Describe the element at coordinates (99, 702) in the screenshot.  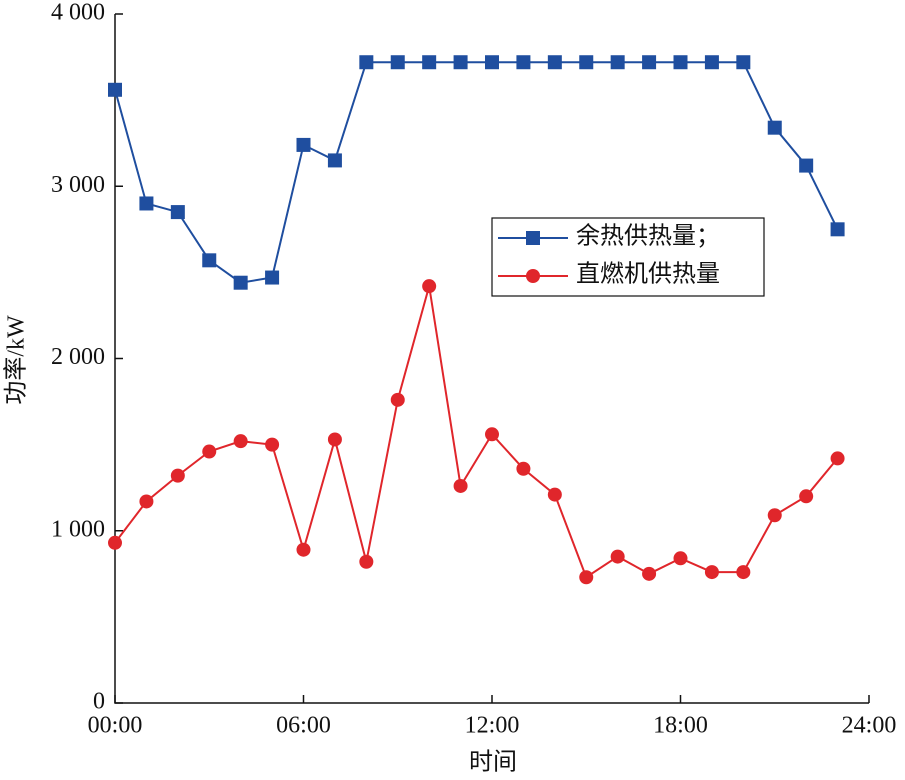
I see `y-tick-label: 0` at that location.